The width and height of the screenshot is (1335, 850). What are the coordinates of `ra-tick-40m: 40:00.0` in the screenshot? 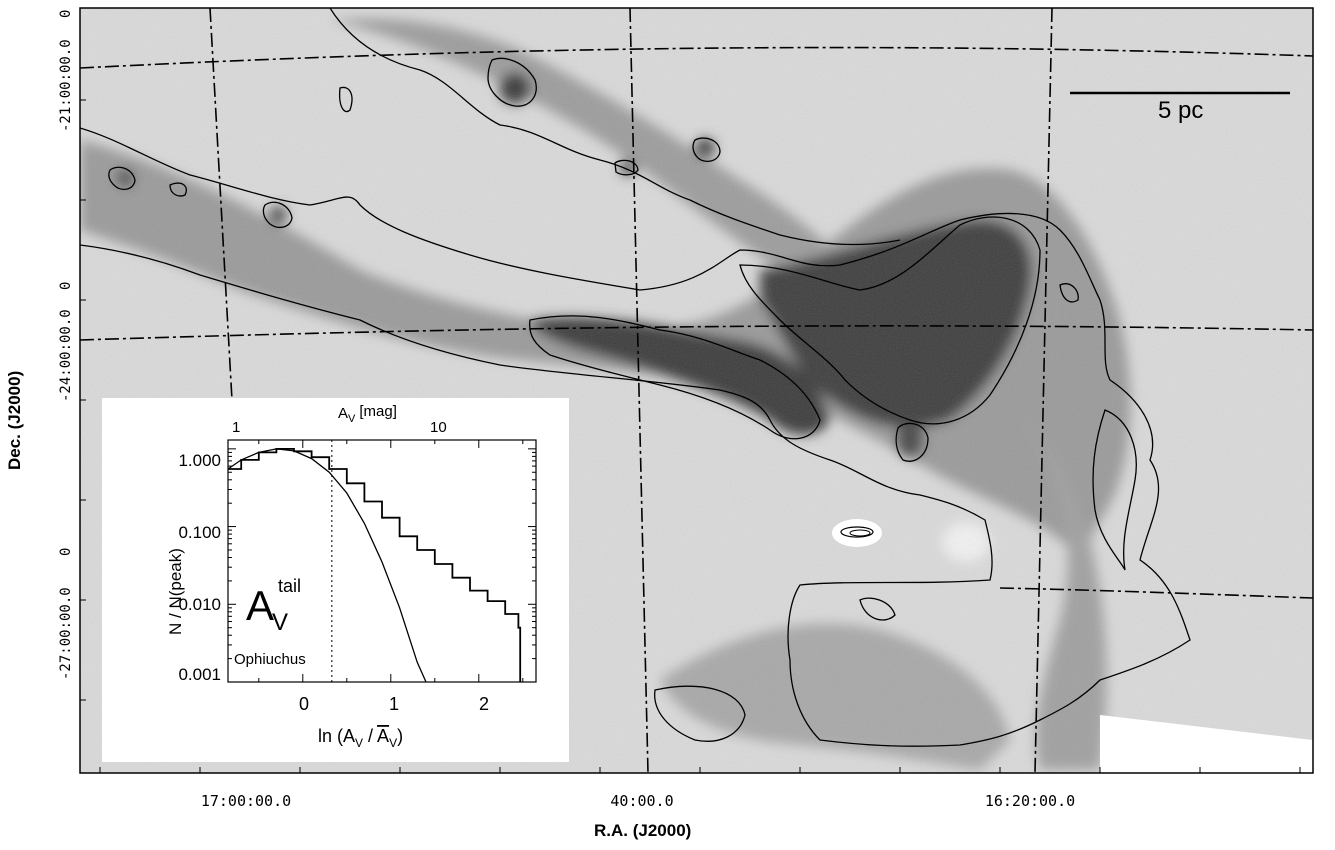 It's located at (641, 801).